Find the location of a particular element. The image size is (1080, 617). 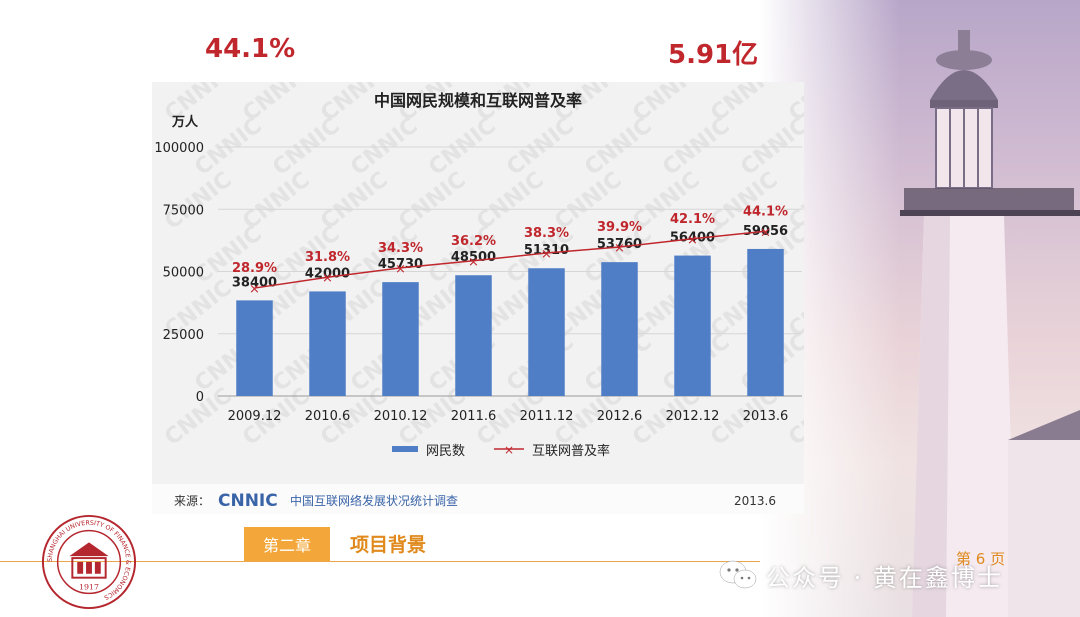

x-tick-label: 2013.6 is located at coordinates (766, 416).